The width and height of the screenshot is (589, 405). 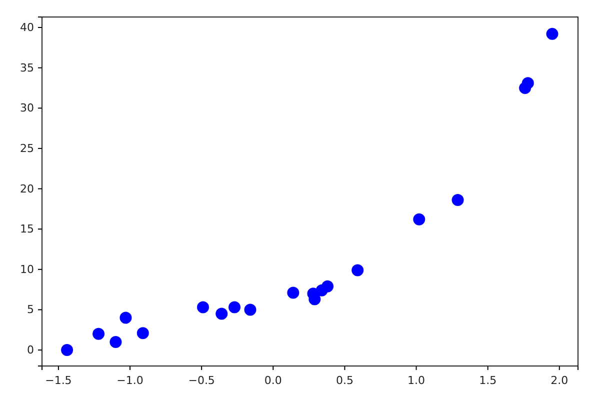 What do you see at coordinates (130, 380) in the screenshot?
I see `x-tick-label: −1.0` at bounding box center [130, 380].